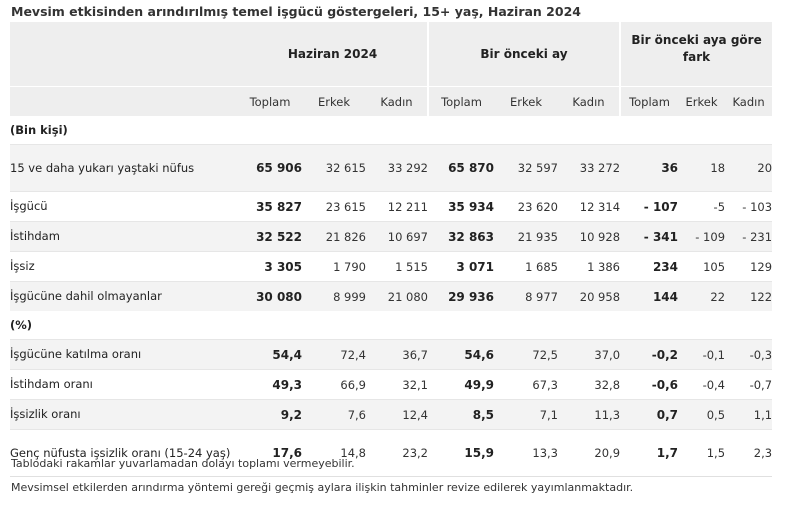 The width and height of the screenshot is (800, 512). What do you see at coordinates (526, 266) in the screenshot?
I see `table-cell: 1 685` at bounding box center [526, 266].